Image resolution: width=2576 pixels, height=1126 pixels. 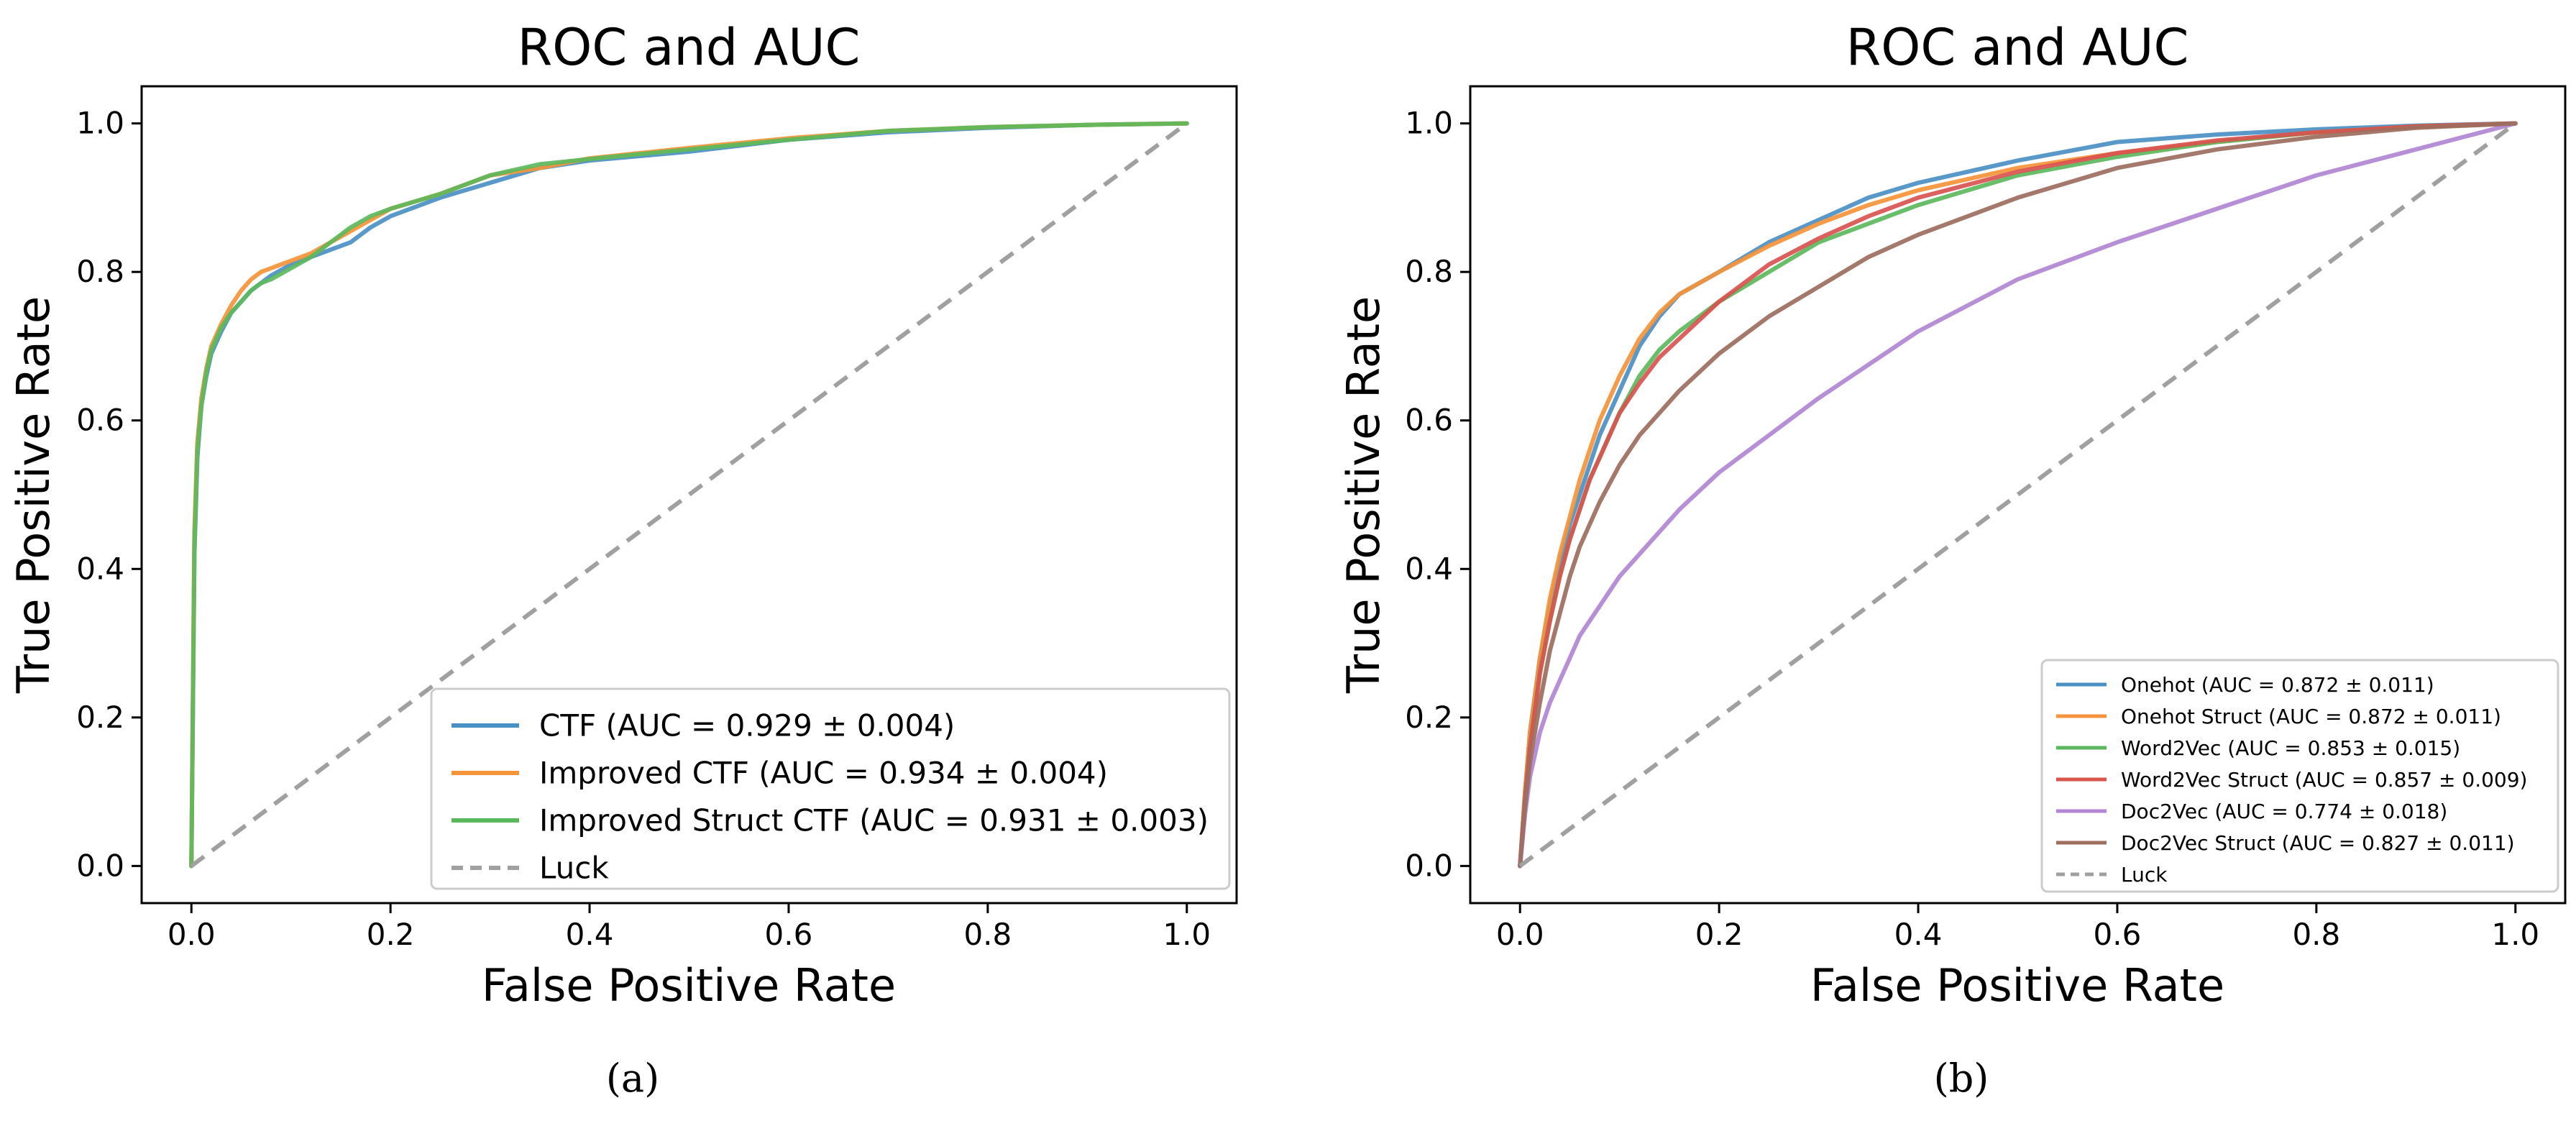 I want to click on legend-box-a, so click(x=830, y=788).